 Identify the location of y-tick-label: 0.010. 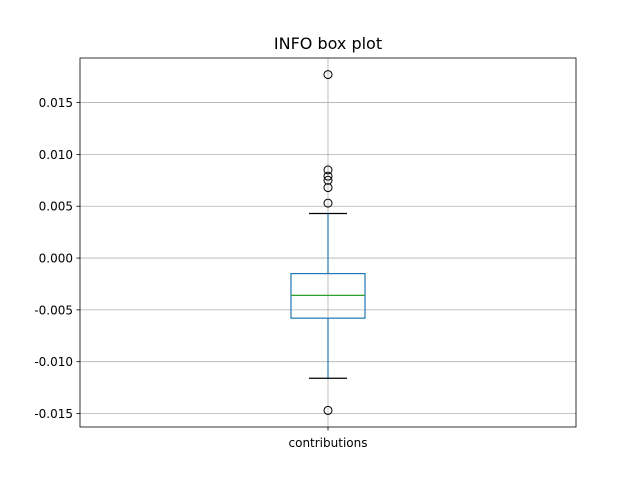
(56, 155).